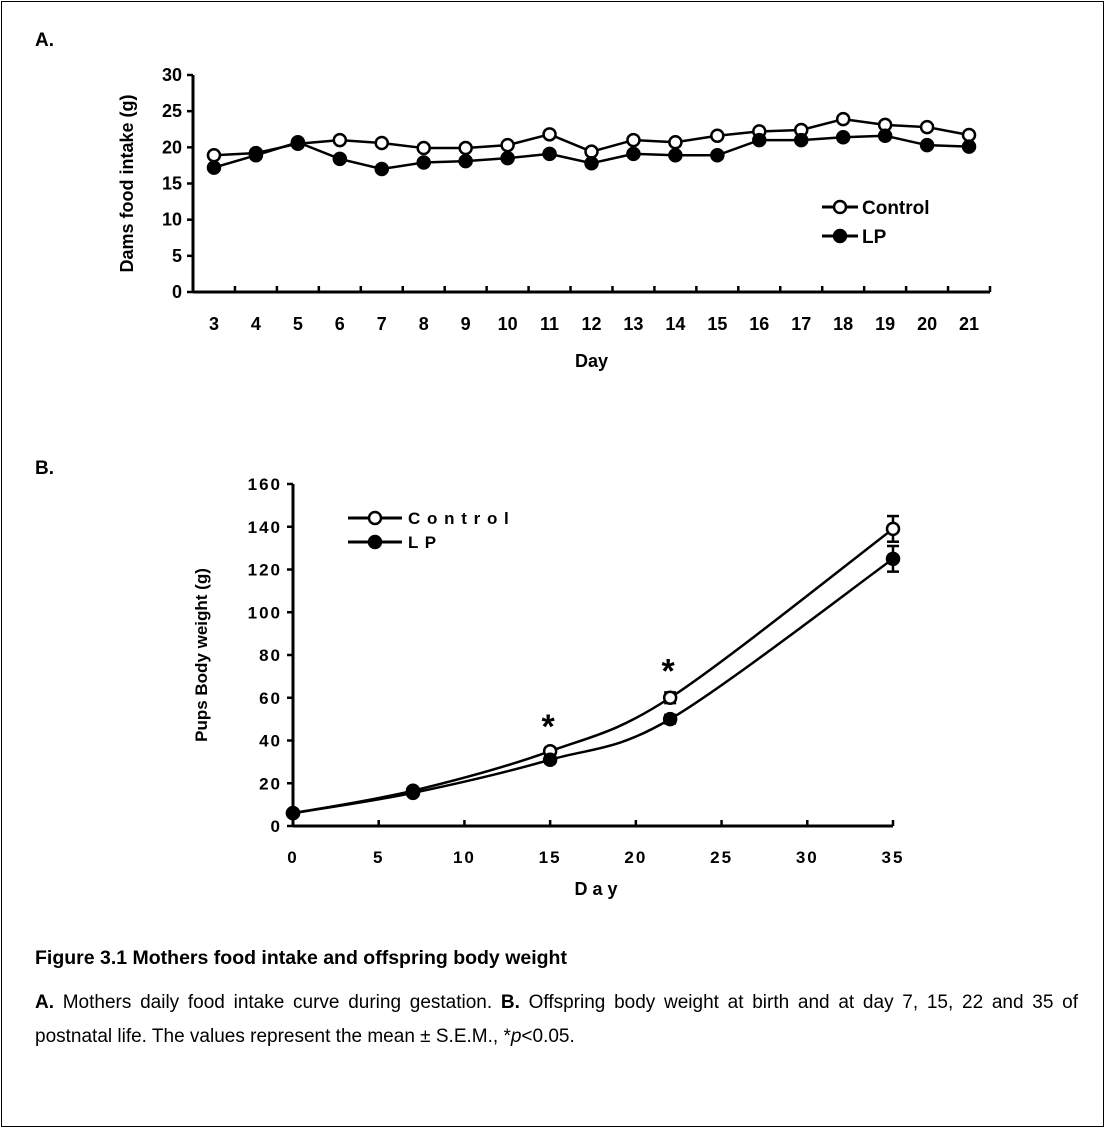 The image size is (1107, 1130). Describe the element at coordinates (595, 889) in the screenshot. I see `x-axis-title: D a y` at that location.